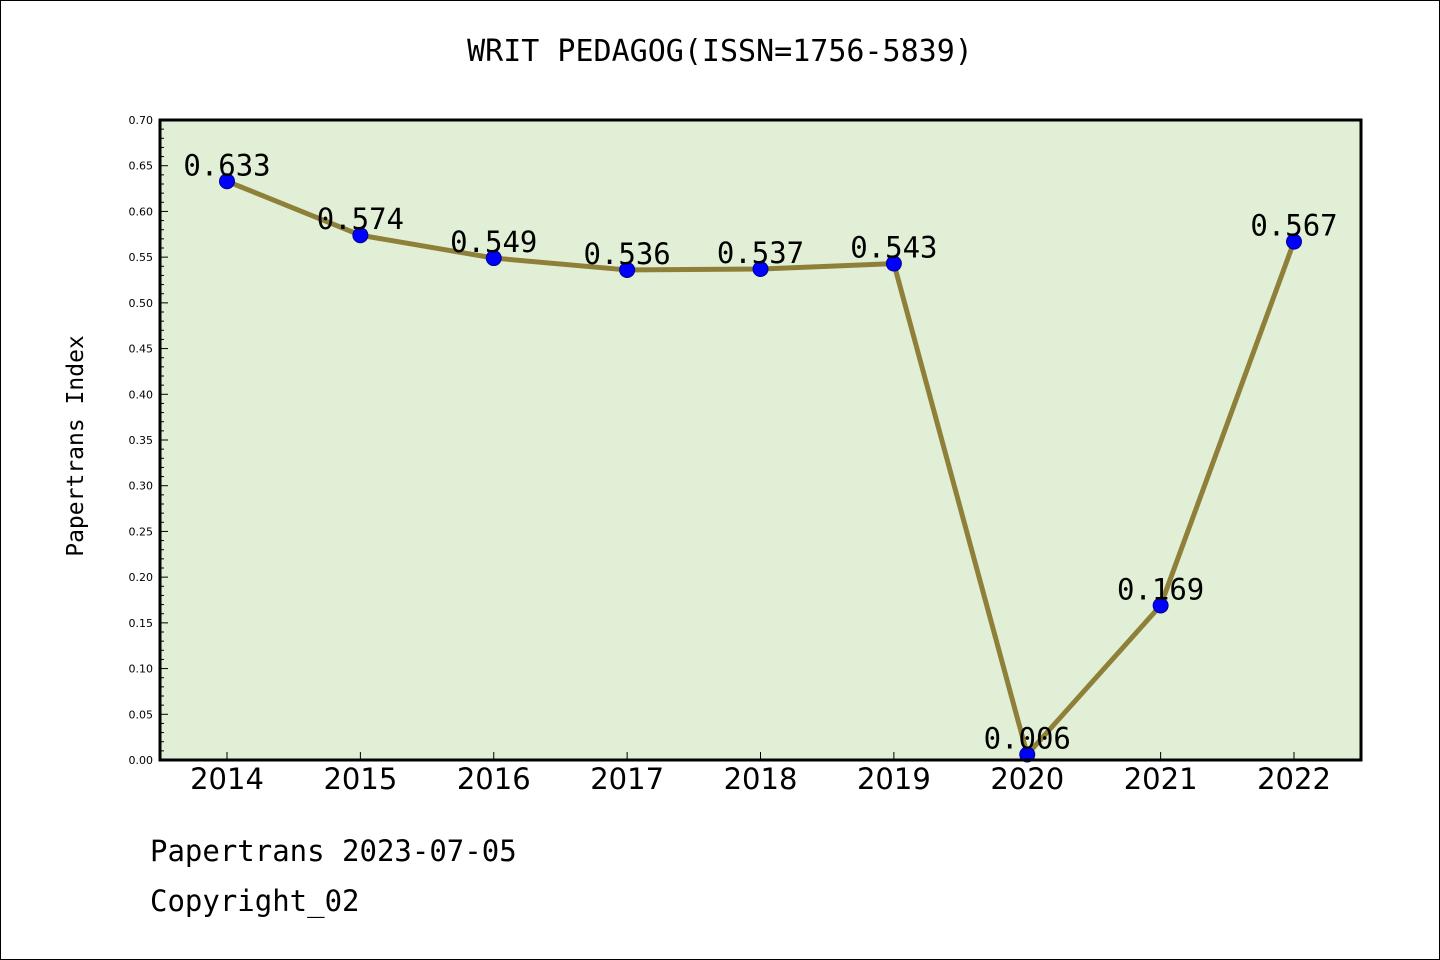  I want to click on y-tick-label: 0.25, so click(141, 531).